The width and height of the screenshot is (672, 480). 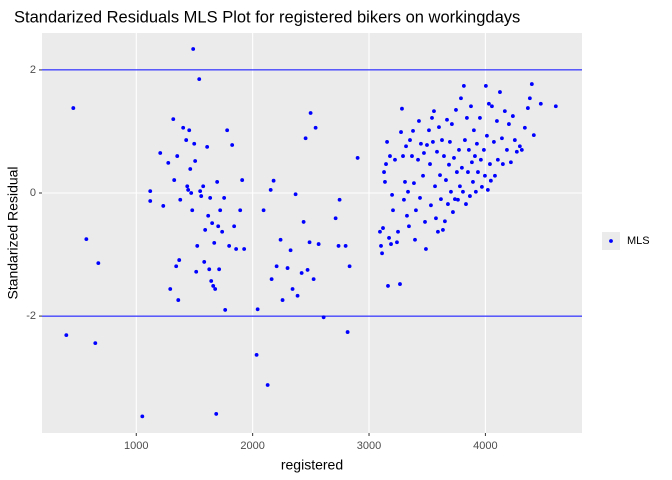 I want to click on y-tick-label: 0, so click(x=33, y=193).